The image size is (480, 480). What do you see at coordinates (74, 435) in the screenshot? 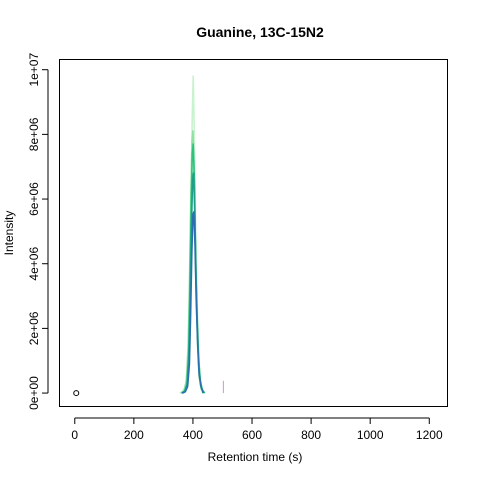
I see `x-tick-label: 0` at bounding box center [74, 435].